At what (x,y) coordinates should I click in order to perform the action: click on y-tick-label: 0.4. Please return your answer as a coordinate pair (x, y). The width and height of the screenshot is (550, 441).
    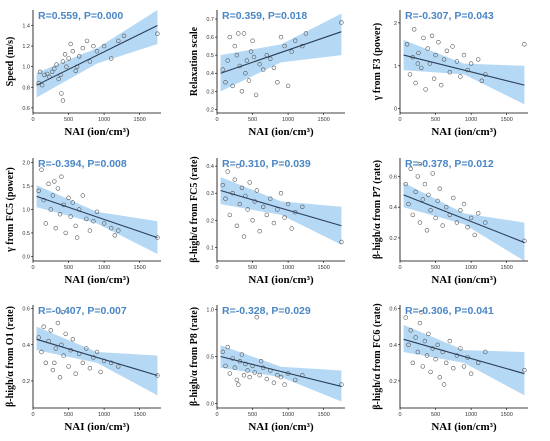
    Looking at the image, I should click on (210, 74).